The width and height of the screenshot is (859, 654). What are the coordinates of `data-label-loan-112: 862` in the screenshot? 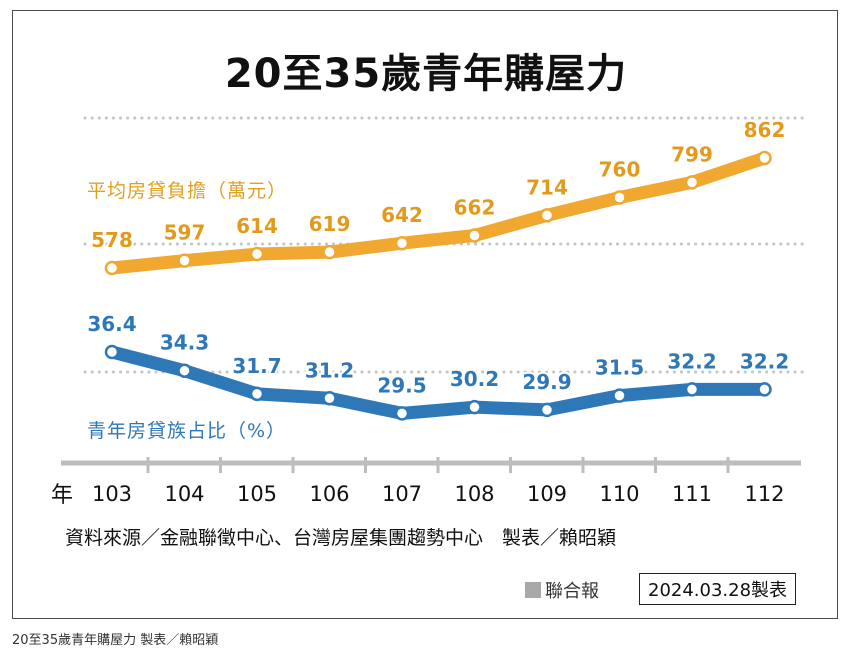 It's located at (765, 130).